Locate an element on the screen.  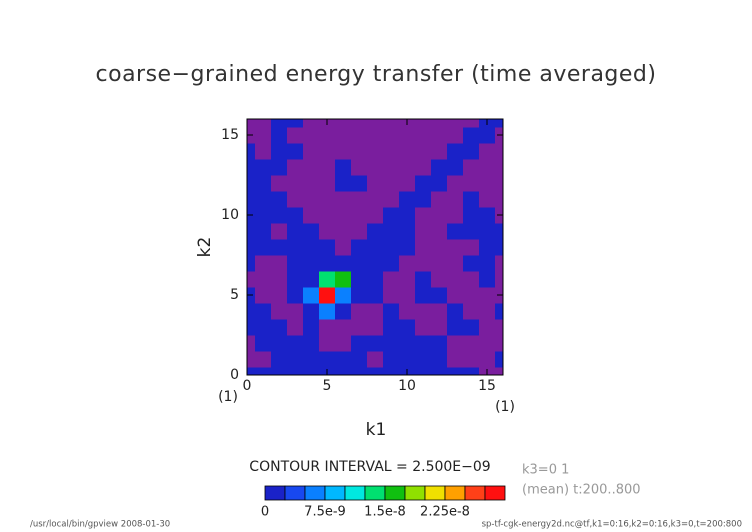
x-unit: (1) is located at coordinates (505, 407).